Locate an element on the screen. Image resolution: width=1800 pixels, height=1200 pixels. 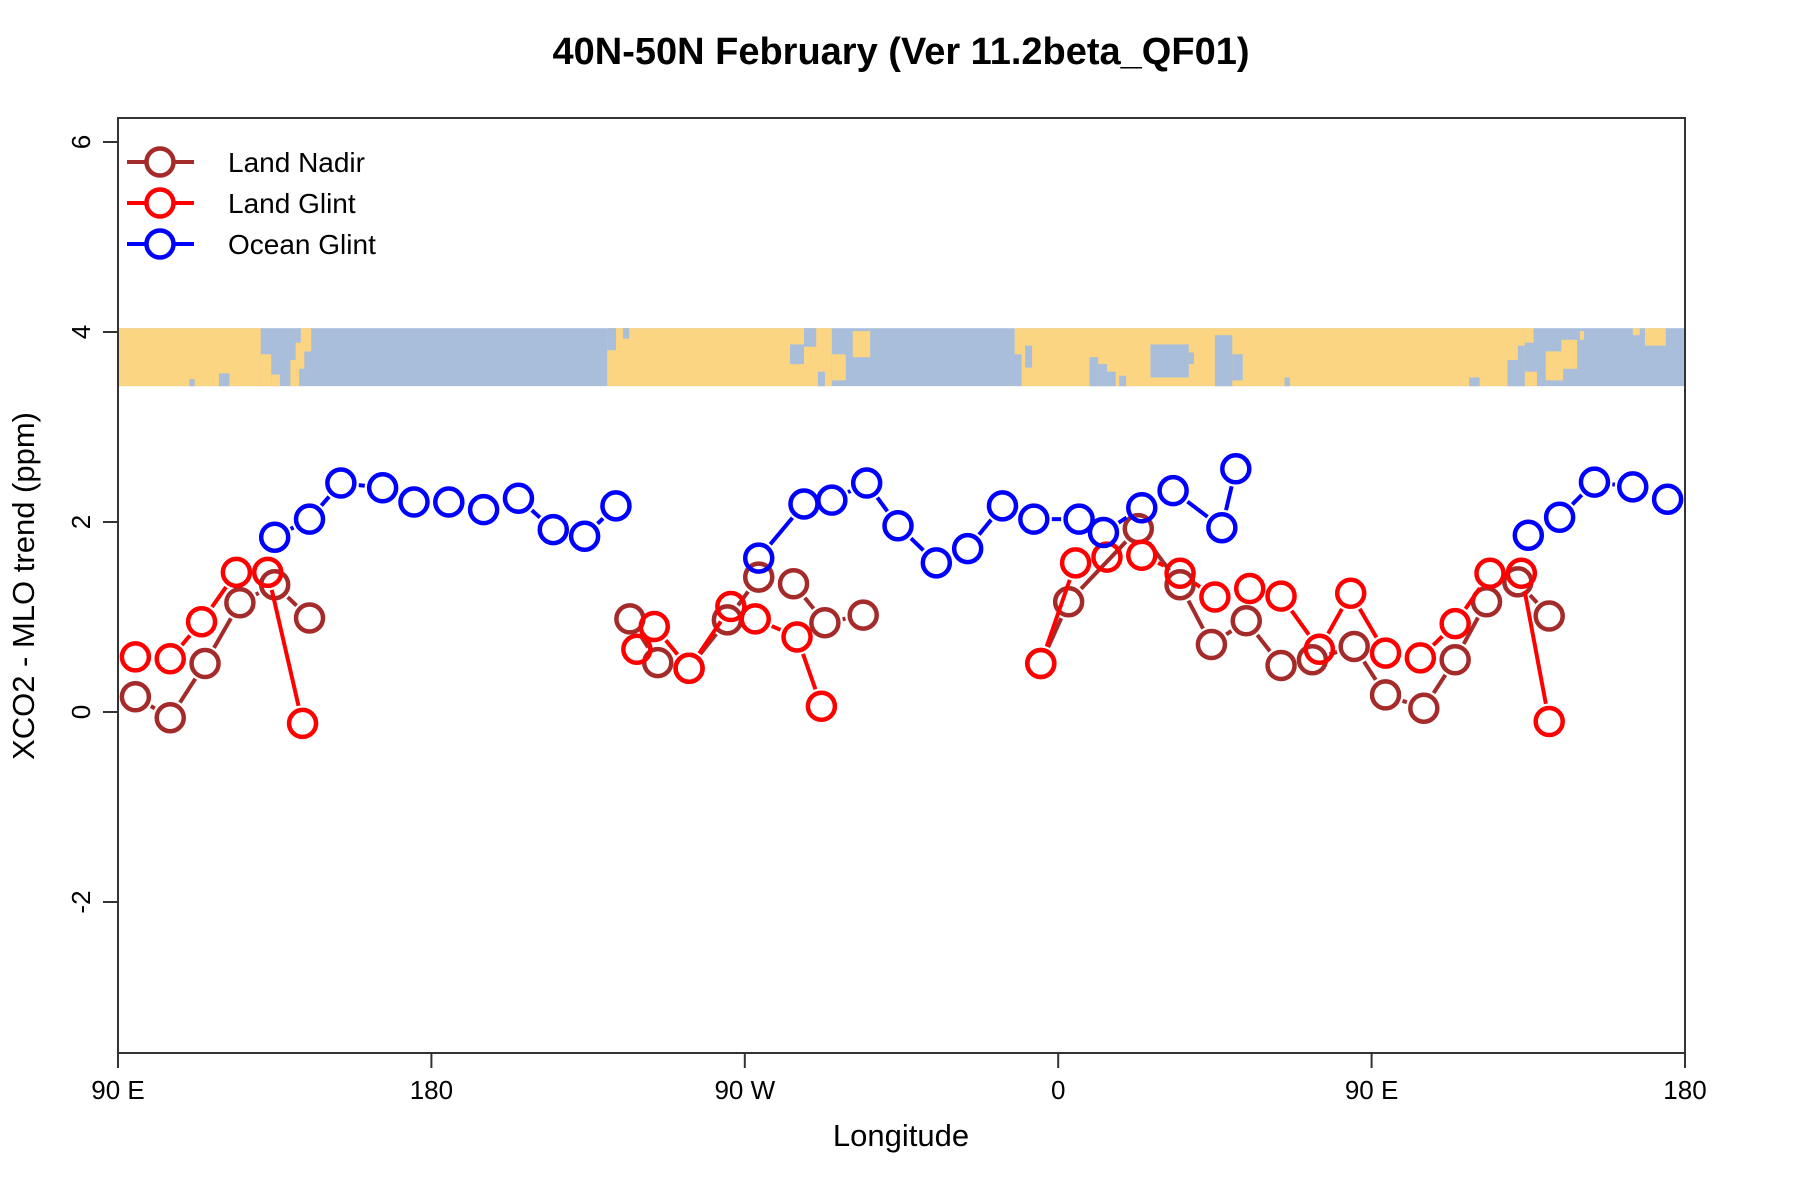
legend: Land Nadir Land Glint Ocean Glint is located at coordinates (251, 203).